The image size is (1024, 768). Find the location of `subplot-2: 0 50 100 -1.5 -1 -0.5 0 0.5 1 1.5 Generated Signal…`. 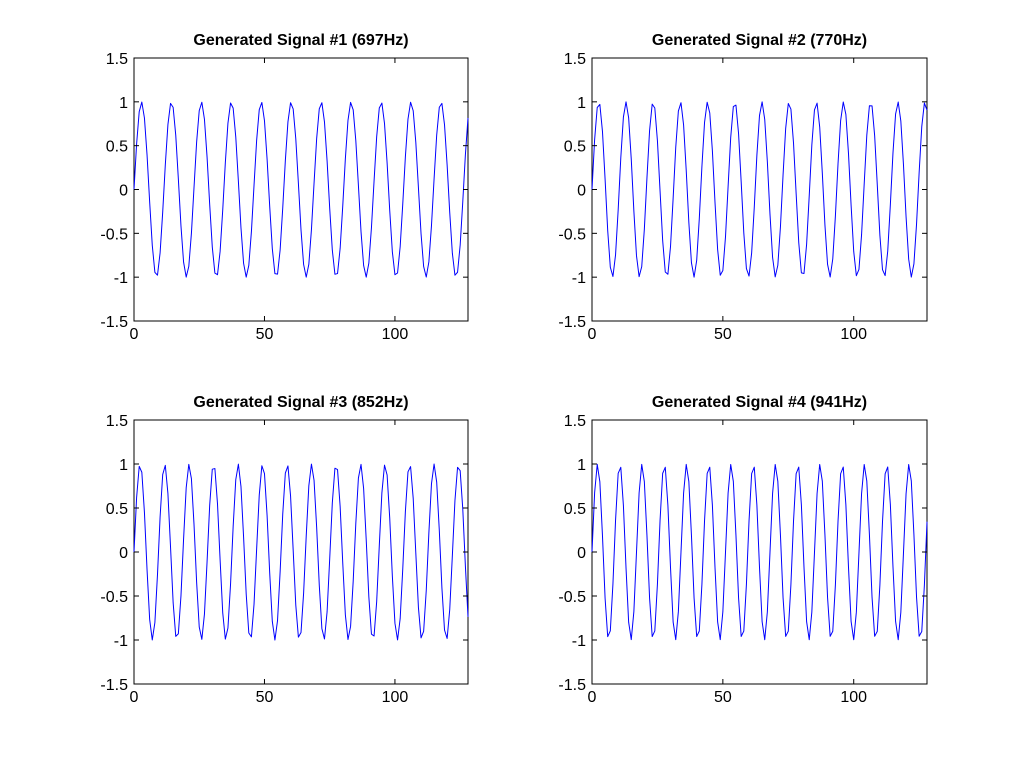

subplot-2: 0 50 100 -1.5 -1 -0.5 0 0.5 1 1.5 Generated Signal… is located at coordinates (743, 187).